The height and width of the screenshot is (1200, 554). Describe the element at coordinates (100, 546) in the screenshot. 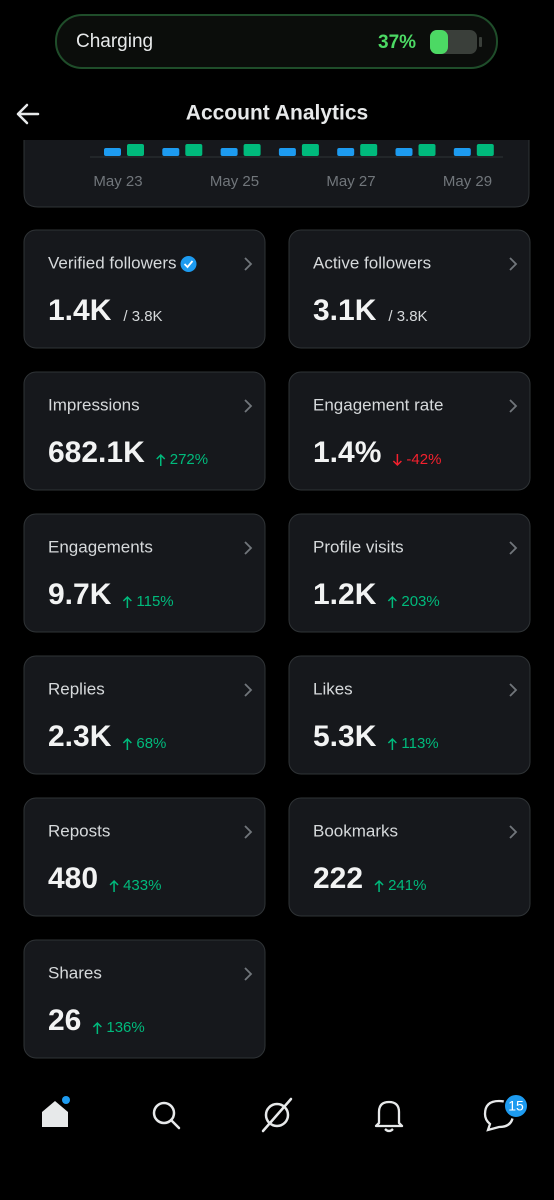

I see `card-label: Engagements` at that location.